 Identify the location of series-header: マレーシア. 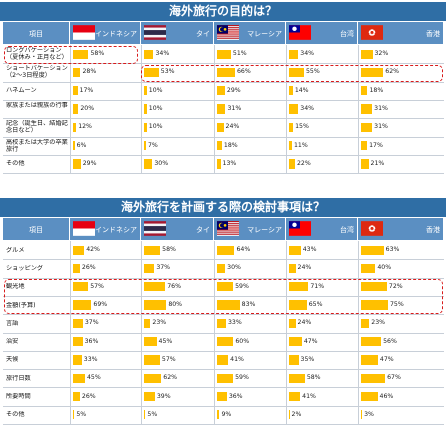
(250, 229).